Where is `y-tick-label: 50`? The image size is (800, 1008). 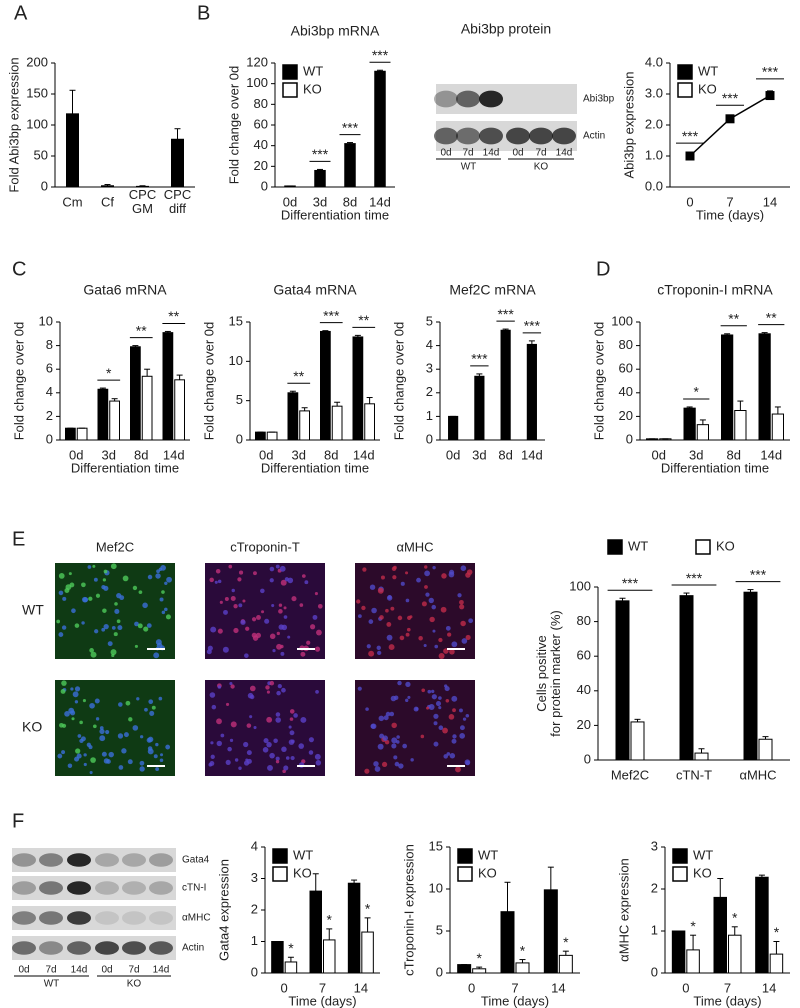 y-tick-label: 50 is located at coordinates (41, 154).